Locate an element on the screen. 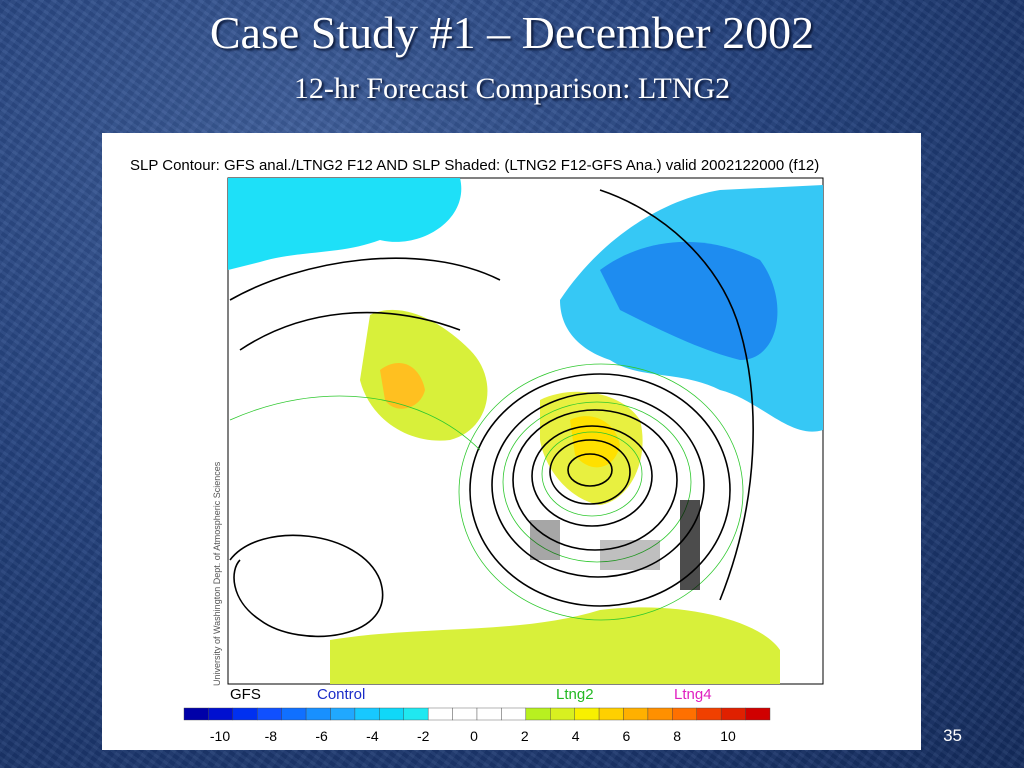 This screenshot has height=768, width=1024. colorbar-tick-label: 10 is located at coordinates (728, 736).